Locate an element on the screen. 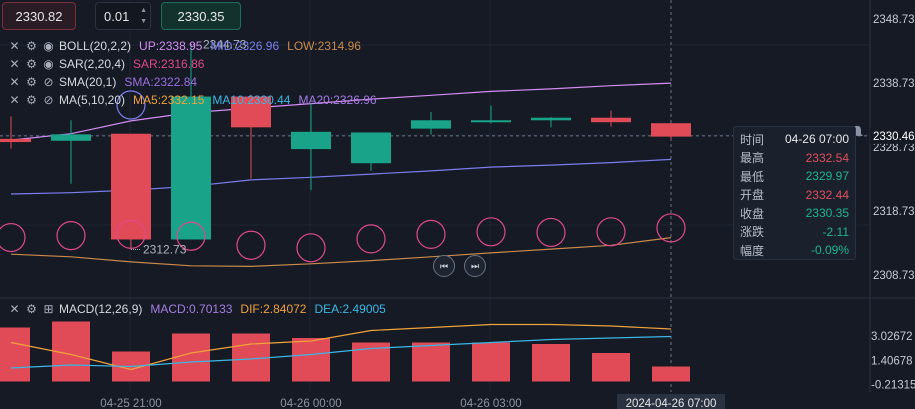 The height and width of the screenshot is (409, 915). price-tick-label: 2308.73 is located at coordinates (894, 276).